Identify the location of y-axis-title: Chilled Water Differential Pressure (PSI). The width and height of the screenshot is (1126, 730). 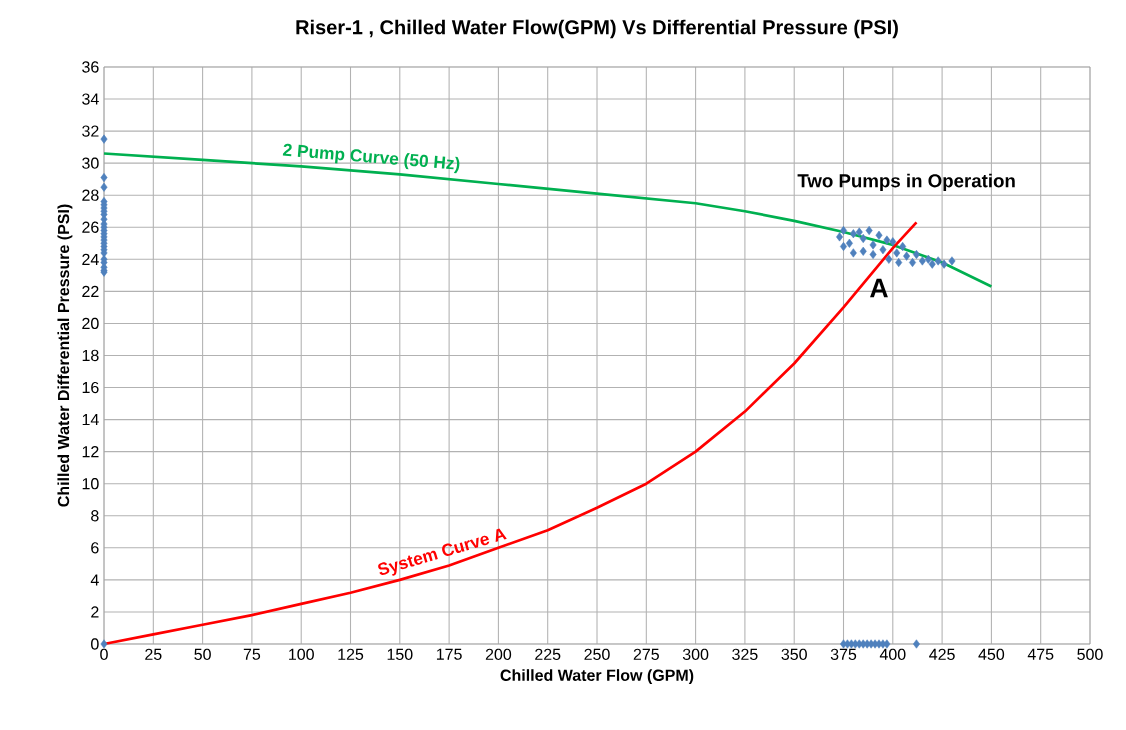
(65, 355).